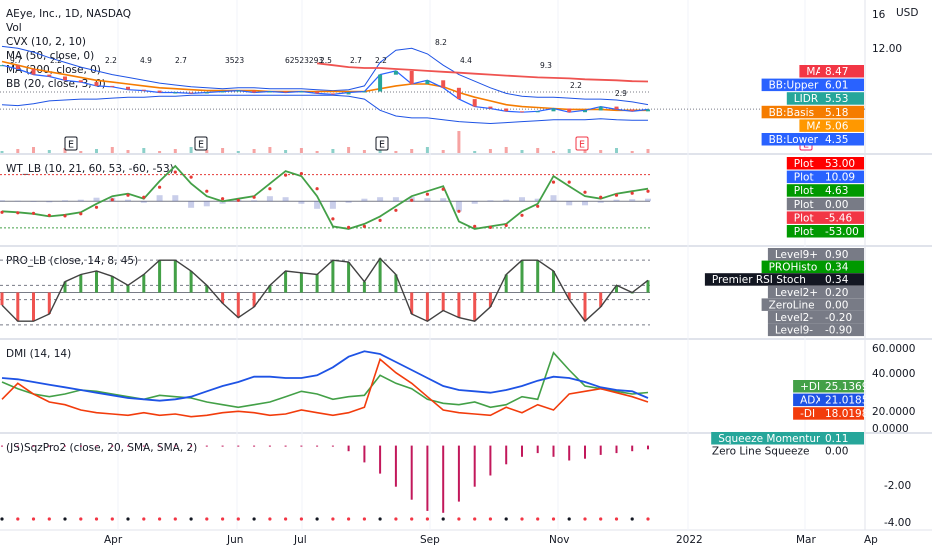  I want to click on sqz-title: (JS)SqzPro2 (close, 20, SMA, SMA, 2), so click(101, 448).